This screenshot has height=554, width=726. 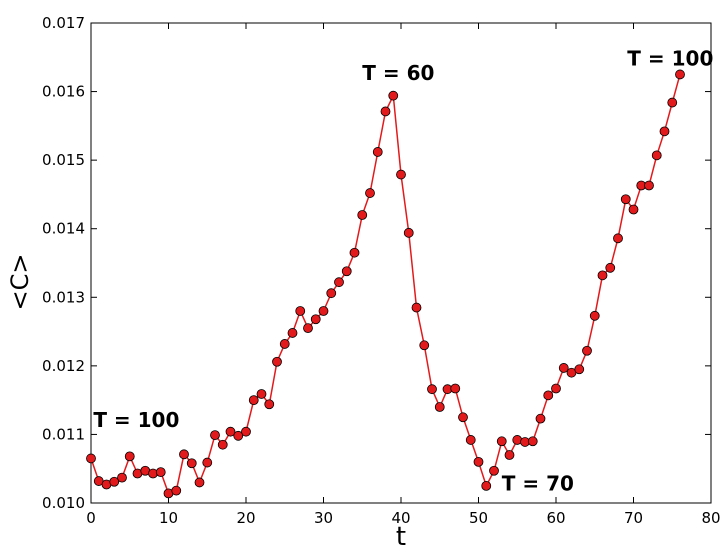 What do you see at coordinates (478, 518) in the screenshot?
I see `x-tick-label: 50` at bounding box center [478, 518].